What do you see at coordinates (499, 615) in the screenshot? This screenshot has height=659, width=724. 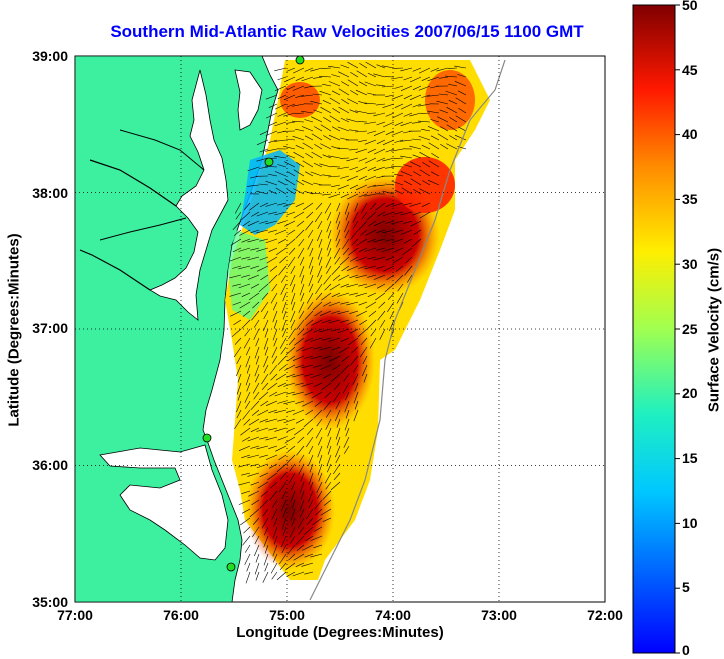 I see `x-tick-label: 73:00` at bounding box center [499, 615].